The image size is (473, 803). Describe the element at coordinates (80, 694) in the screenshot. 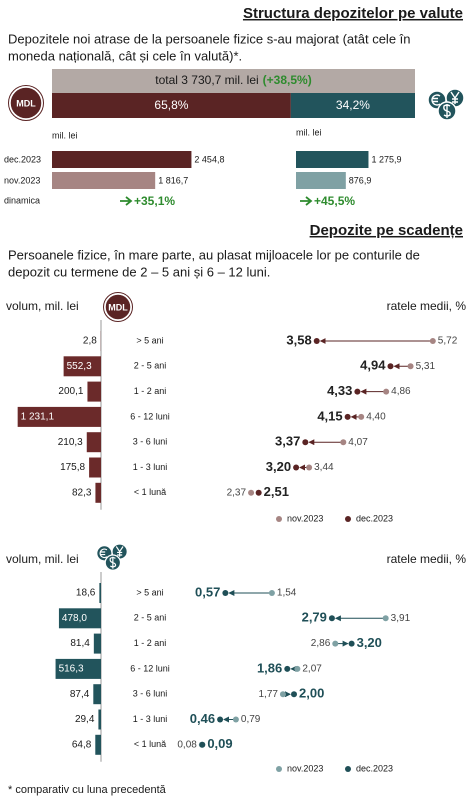

I see `volume-label: 87,4` at that location.